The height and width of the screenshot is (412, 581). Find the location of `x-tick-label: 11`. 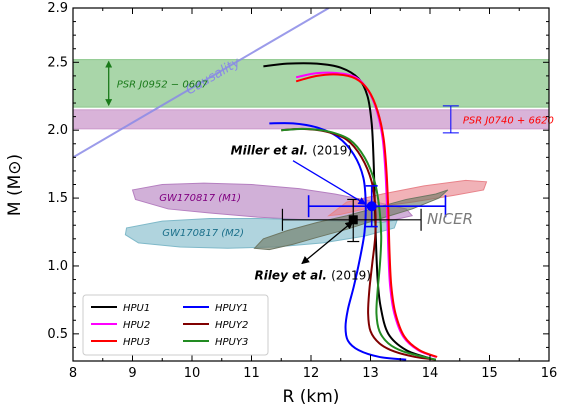

x-tick-label: 11 is located at coordinates (251, 373).